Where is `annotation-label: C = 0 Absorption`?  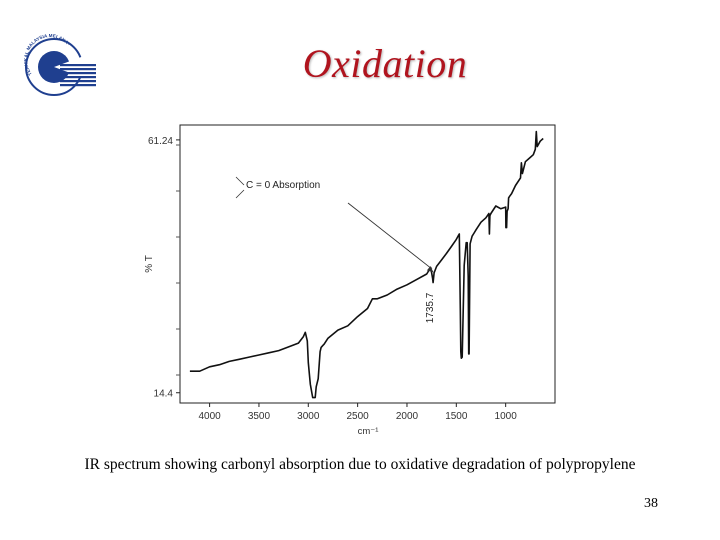
annotation-label: C = 0 Absorption is located at coordinates (283, 185).